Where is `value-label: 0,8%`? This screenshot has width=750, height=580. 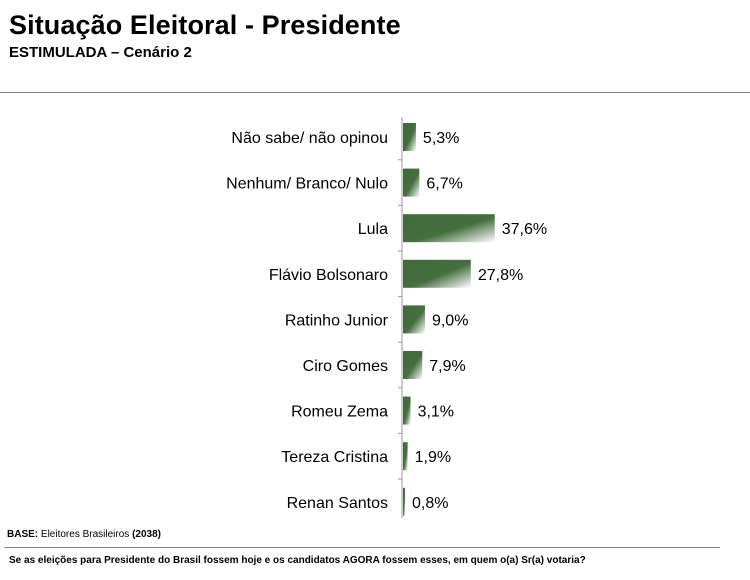 value-label: 0,8% is located at coordinates (430, 503).